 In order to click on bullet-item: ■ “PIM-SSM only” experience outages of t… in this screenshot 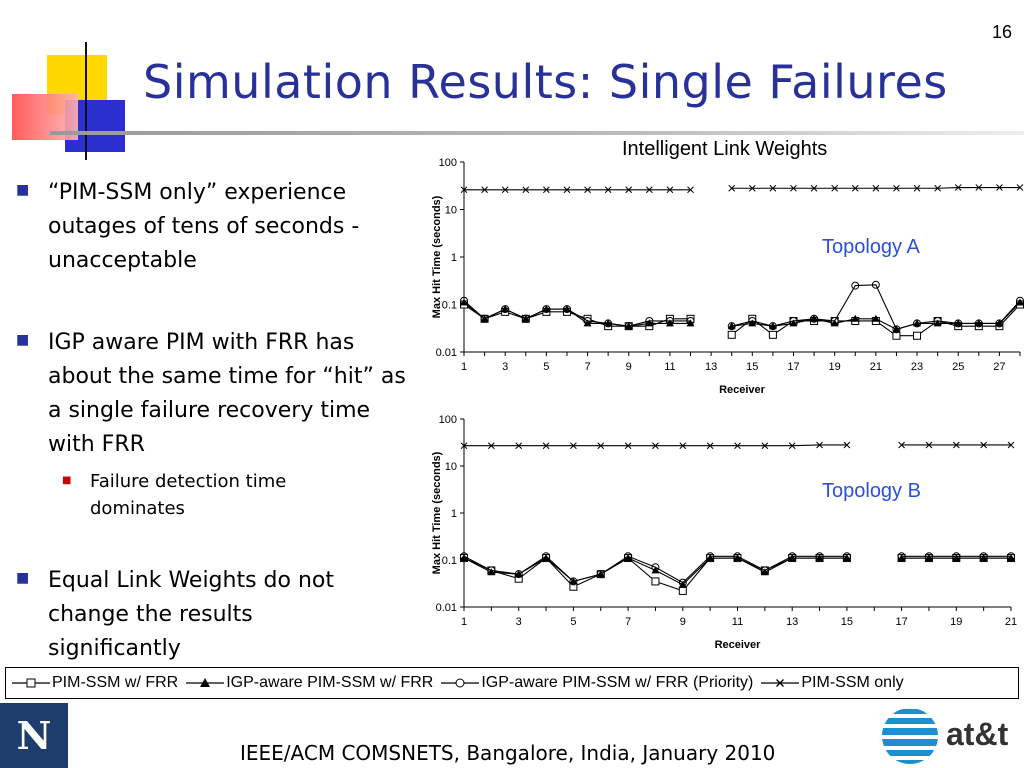, I will do `click(216, 227)`.